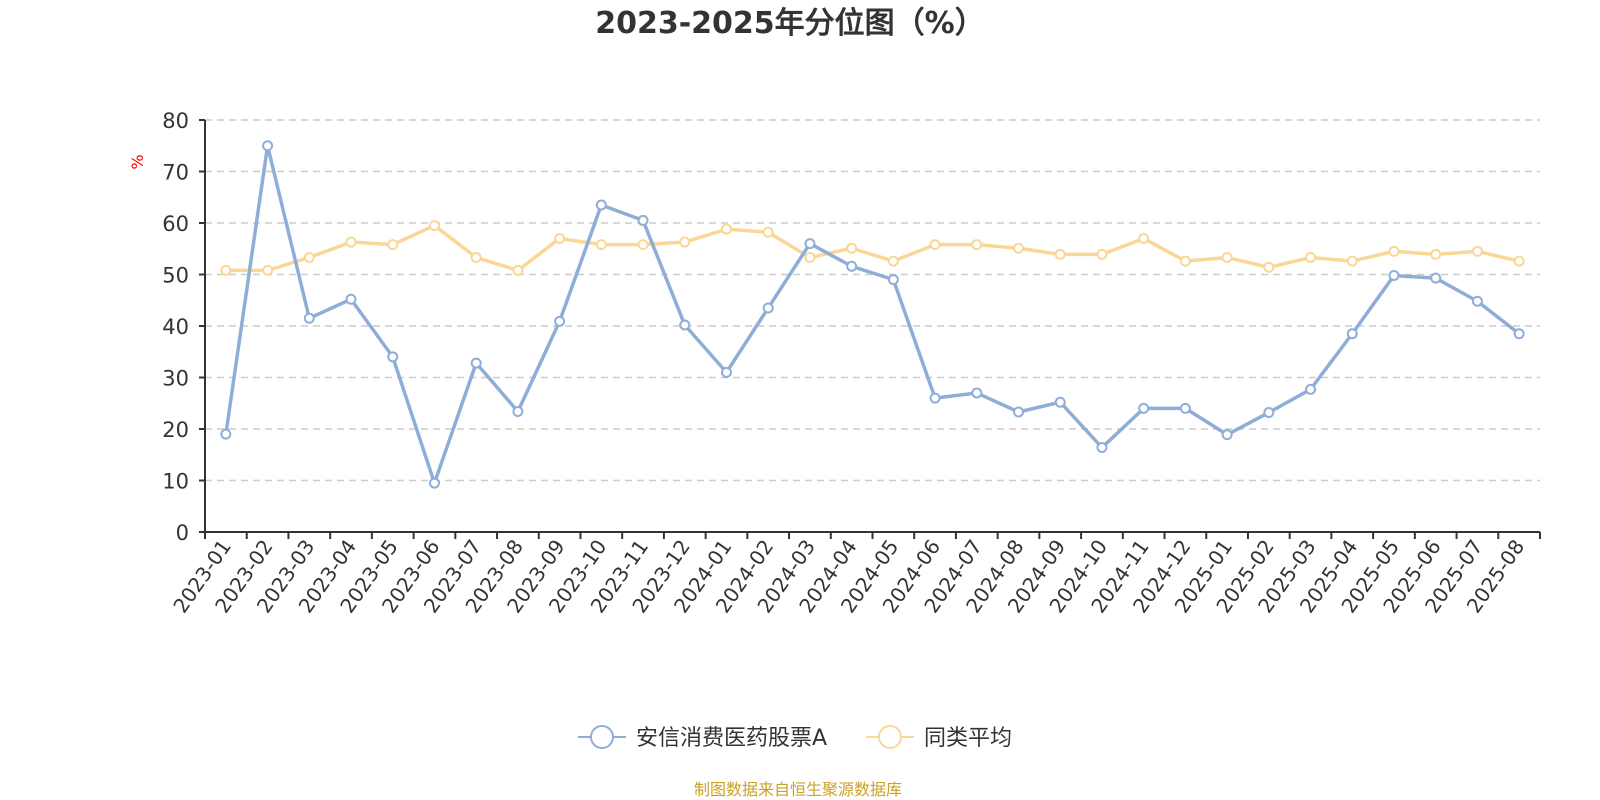 This screenshot has height=800, width=1600. I want to click on legend-label-series-1: 安信消费医药股票A, so click(731, 738).